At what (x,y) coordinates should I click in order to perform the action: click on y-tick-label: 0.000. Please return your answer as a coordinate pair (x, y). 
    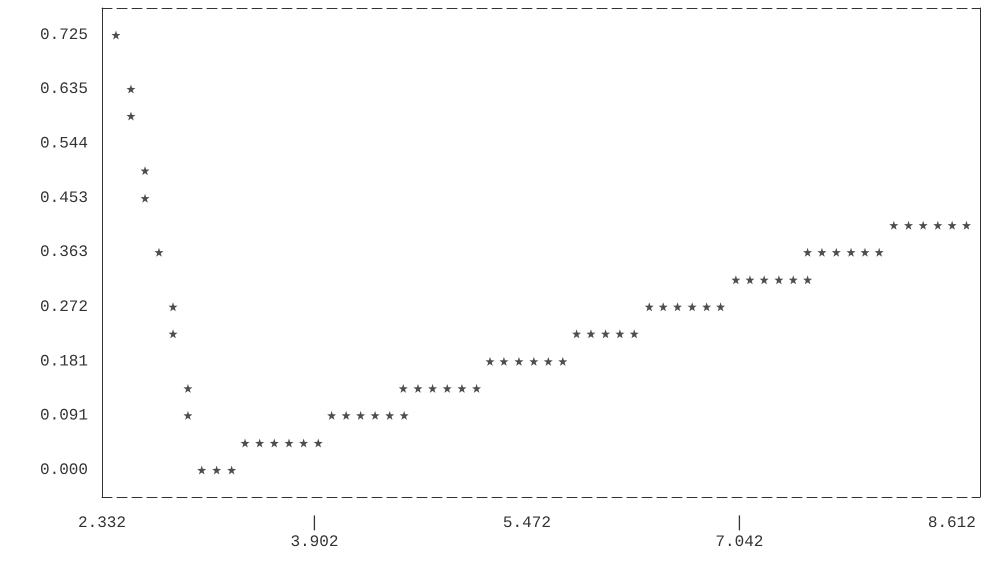
    Looking at the image, I should click on (64, 470).